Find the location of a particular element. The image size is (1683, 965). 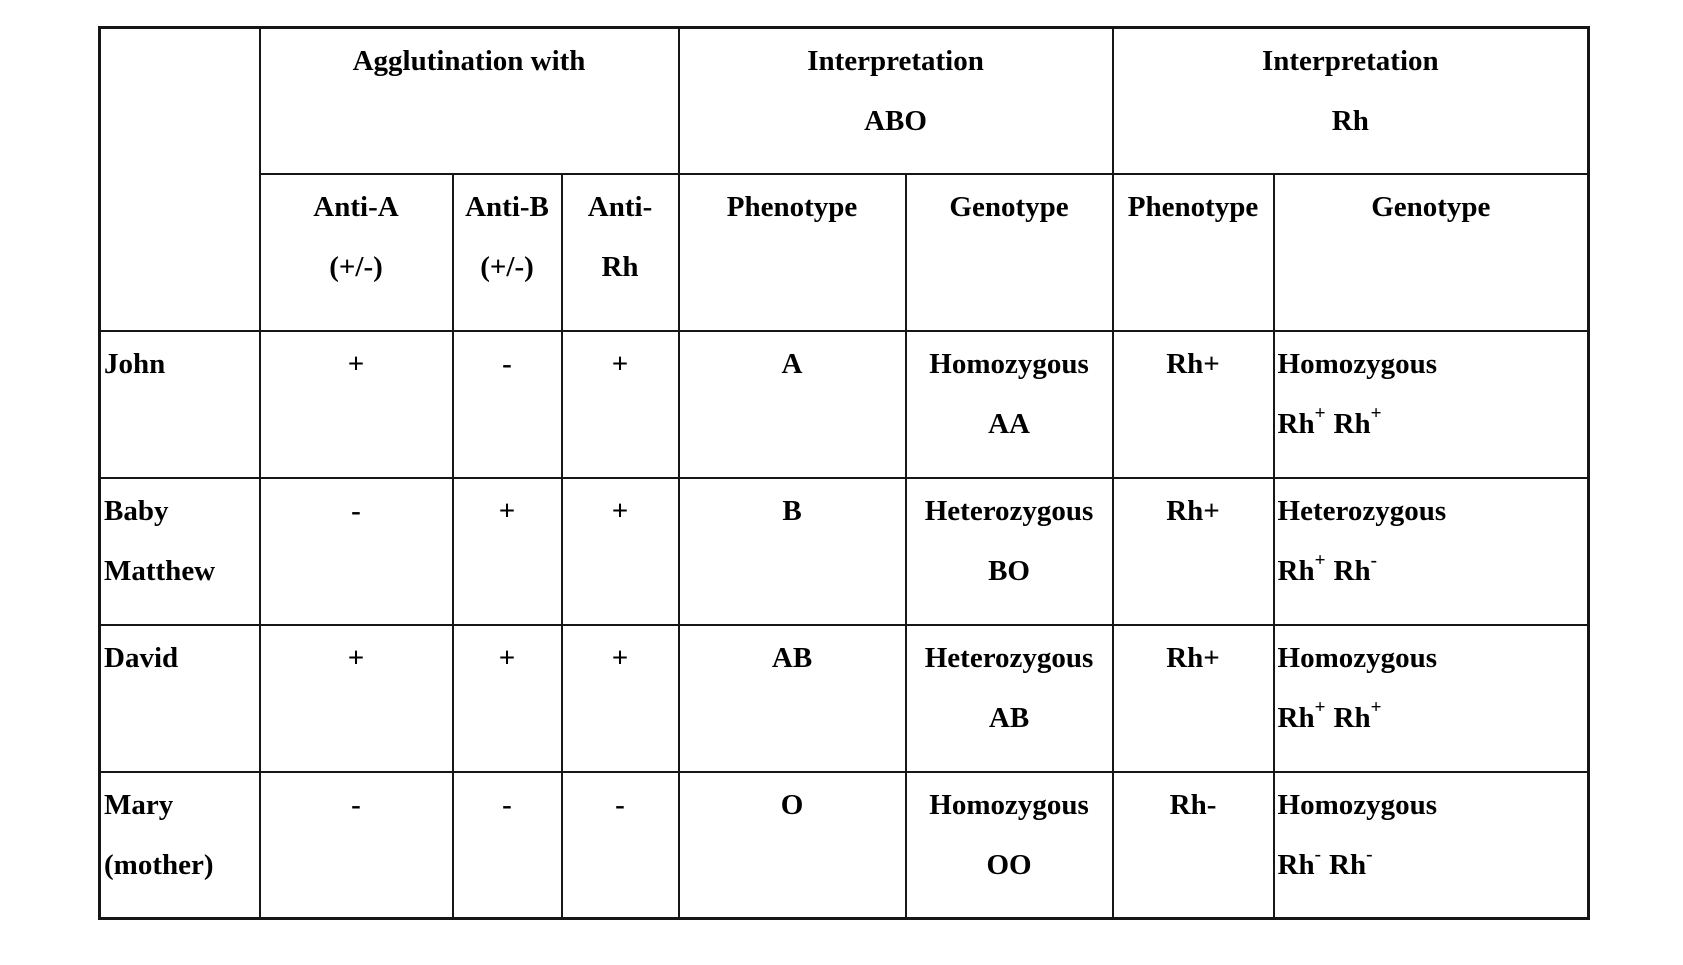

header-interpretation-abo-line2: ABO is located at coordinates (895, 121).